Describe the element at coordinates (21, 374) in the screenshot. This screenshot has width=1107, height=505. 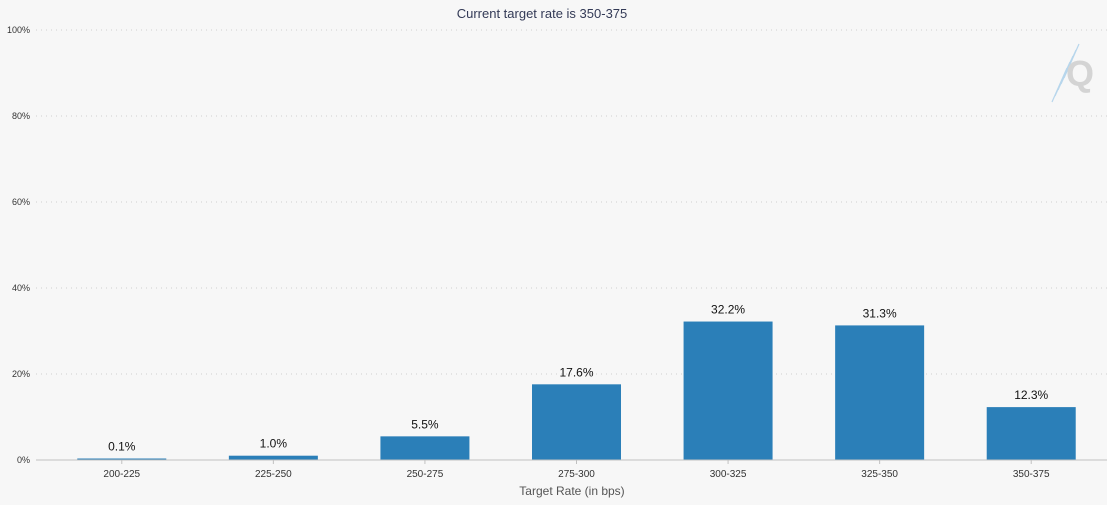
I see `y-tick-label: 20%` at that location.